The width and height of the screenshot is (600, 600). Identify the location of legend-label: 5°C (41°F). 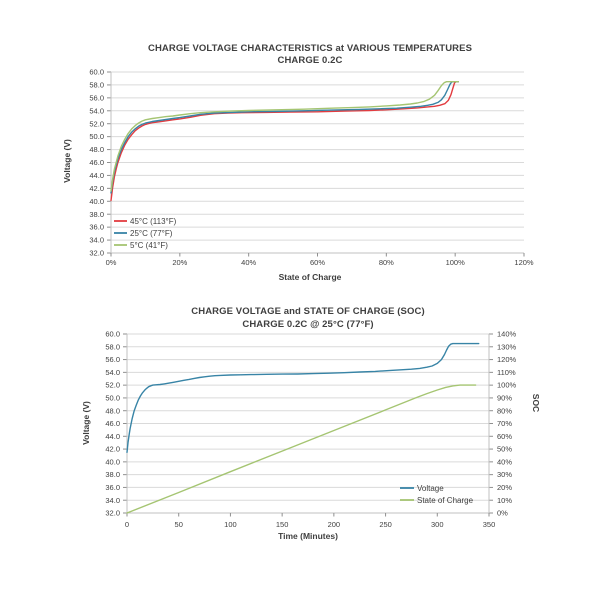
(149, 245).